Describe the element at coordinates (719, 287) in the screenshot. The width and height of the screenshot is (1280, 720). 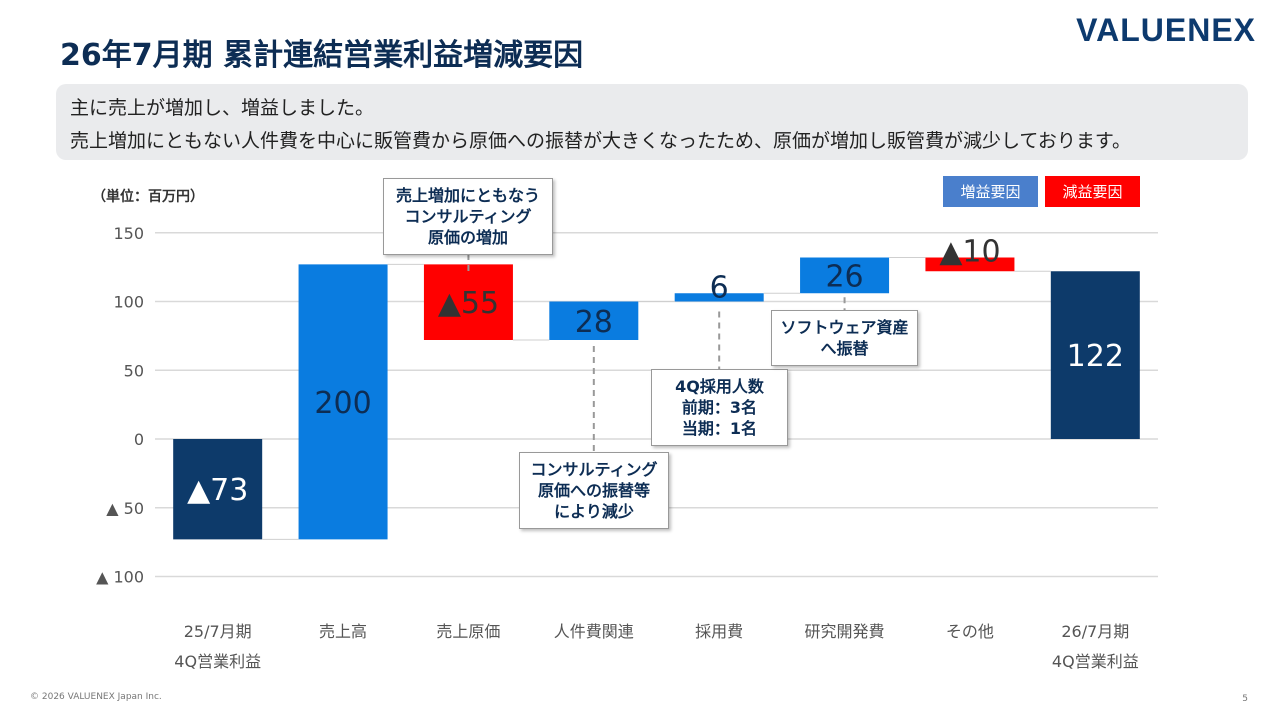
I see `data-label: 6` at that location.